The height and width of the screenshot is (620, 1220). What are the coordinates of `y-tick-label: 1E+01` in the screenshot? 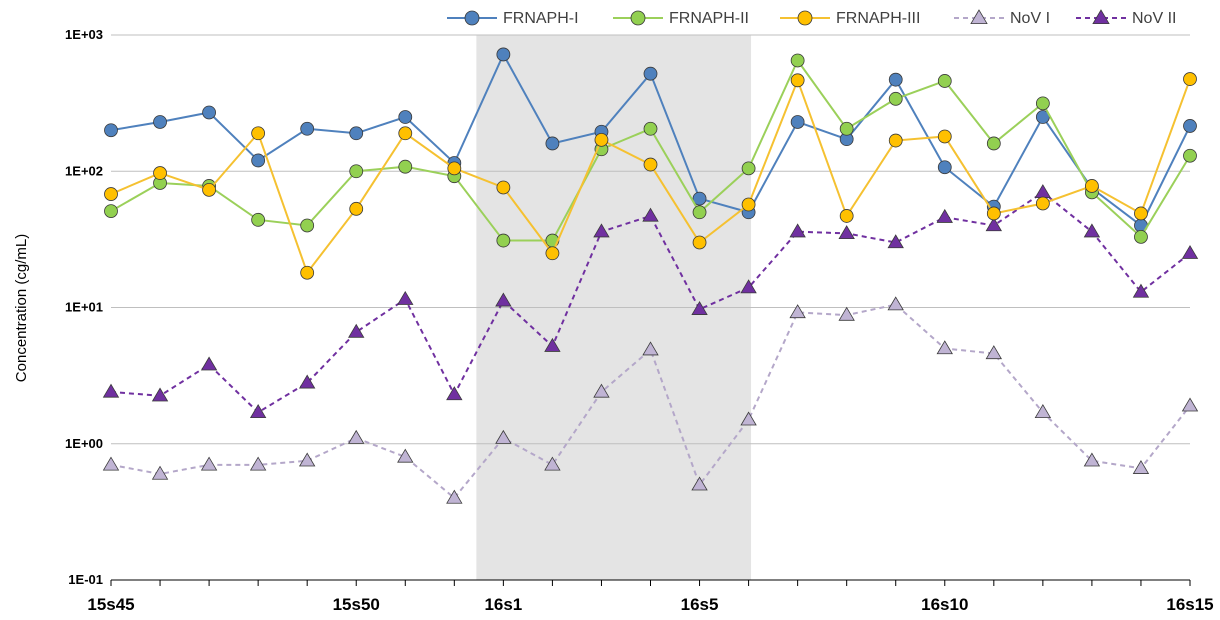 It's located at (84, 307).